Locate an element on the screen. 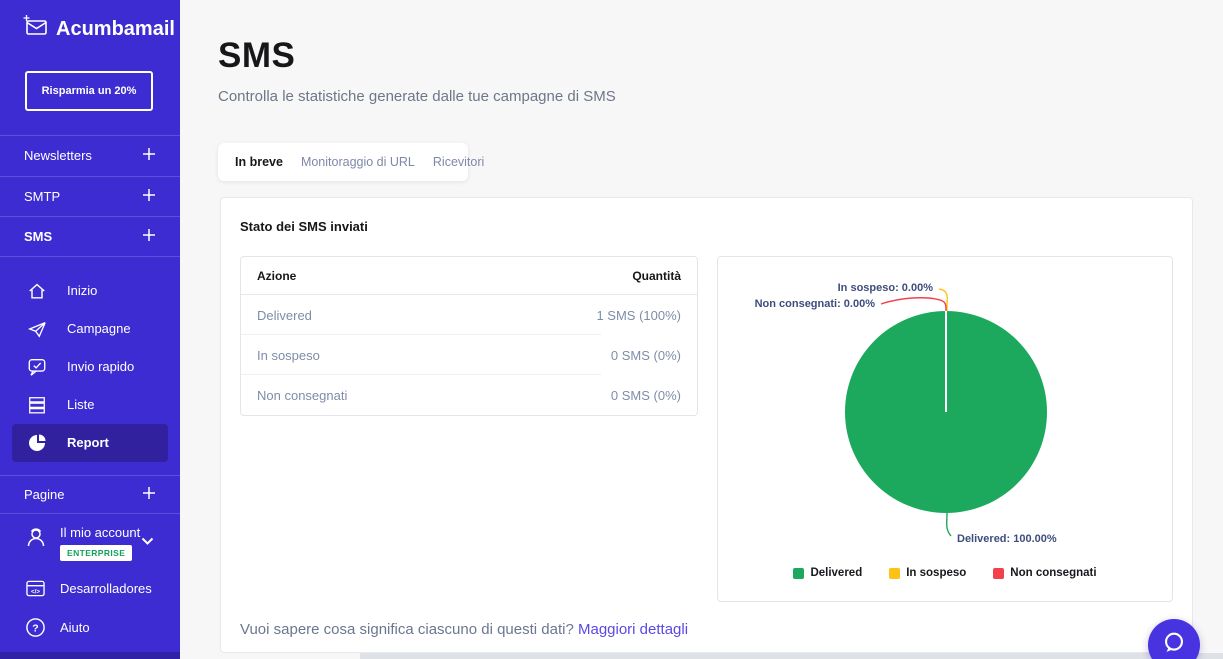 Image resolution: width=1223 pixels, height=659 pixels. brand-logo: Acumbamail is located at coordinates (90, 22).